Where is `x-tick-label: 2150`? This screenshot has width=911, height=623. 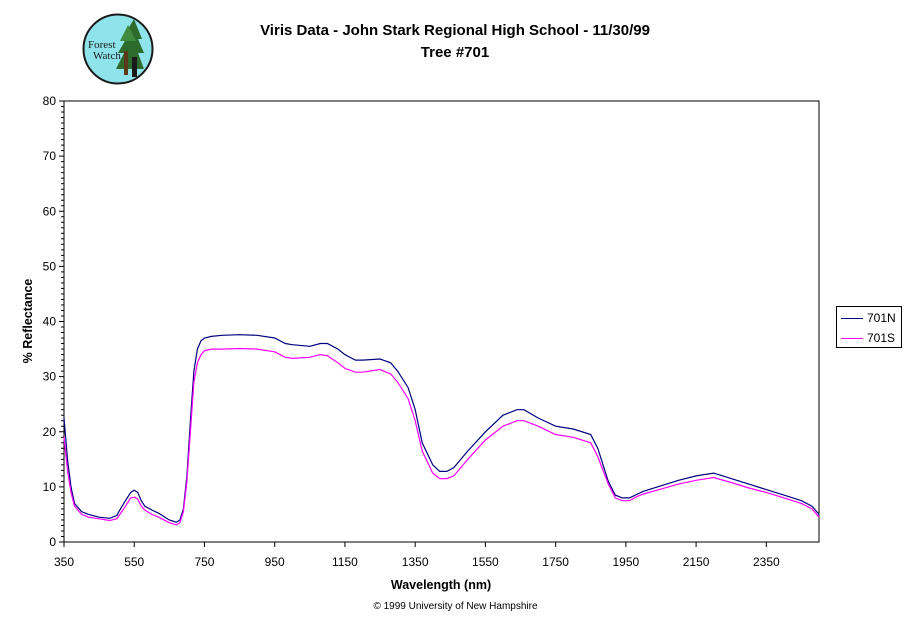 x-tick-label: 2150 is located at coordinates (696, 562).